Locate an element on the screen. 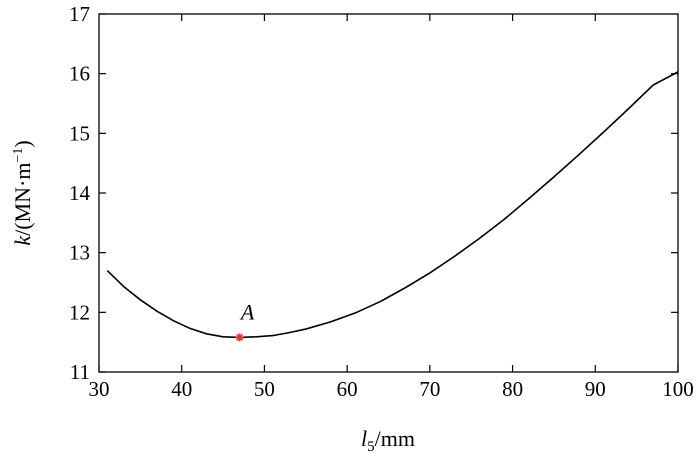 The image size is (700, 456). x-tick-label: 50 is located at coordinates (264, 389).